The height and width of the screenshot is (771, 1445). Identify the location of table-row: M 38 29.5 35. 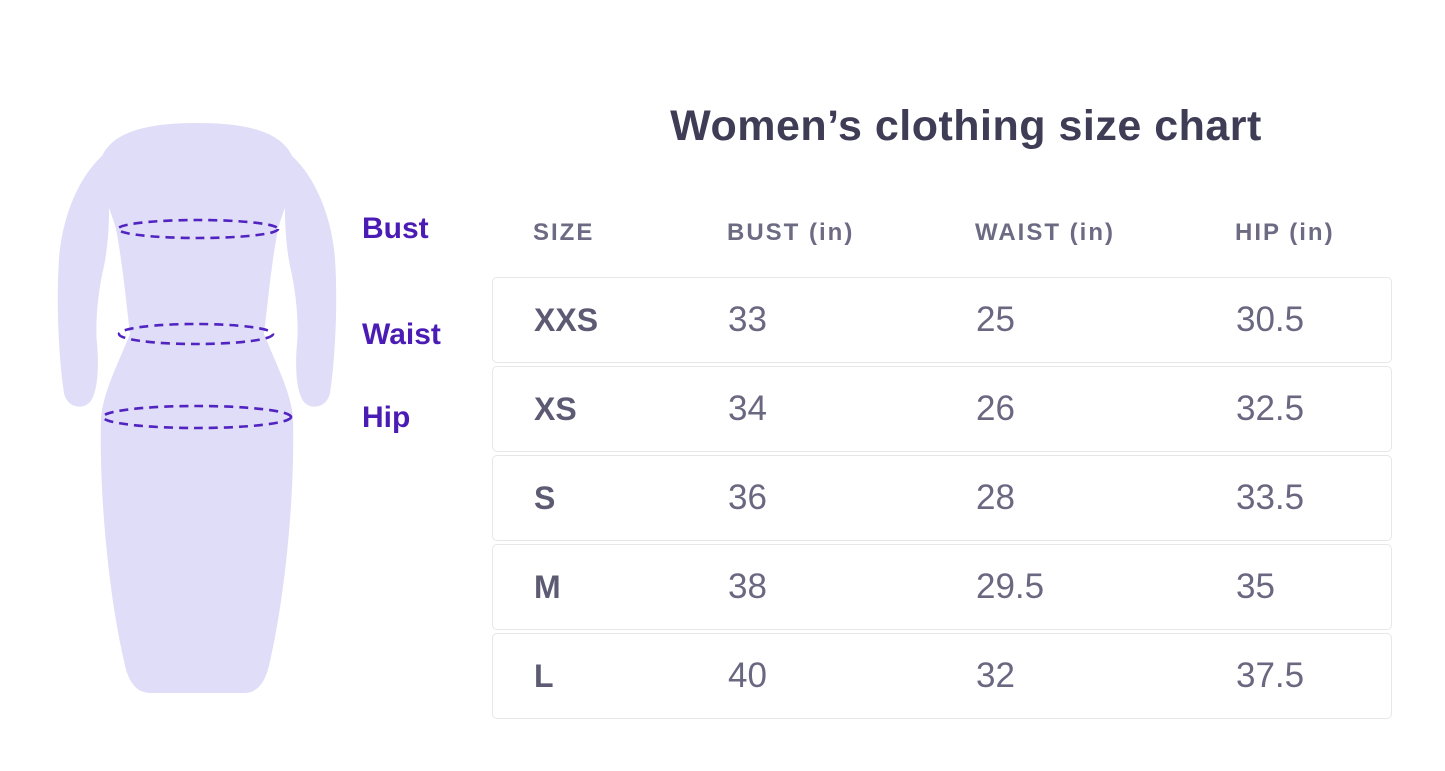
(942, 587).